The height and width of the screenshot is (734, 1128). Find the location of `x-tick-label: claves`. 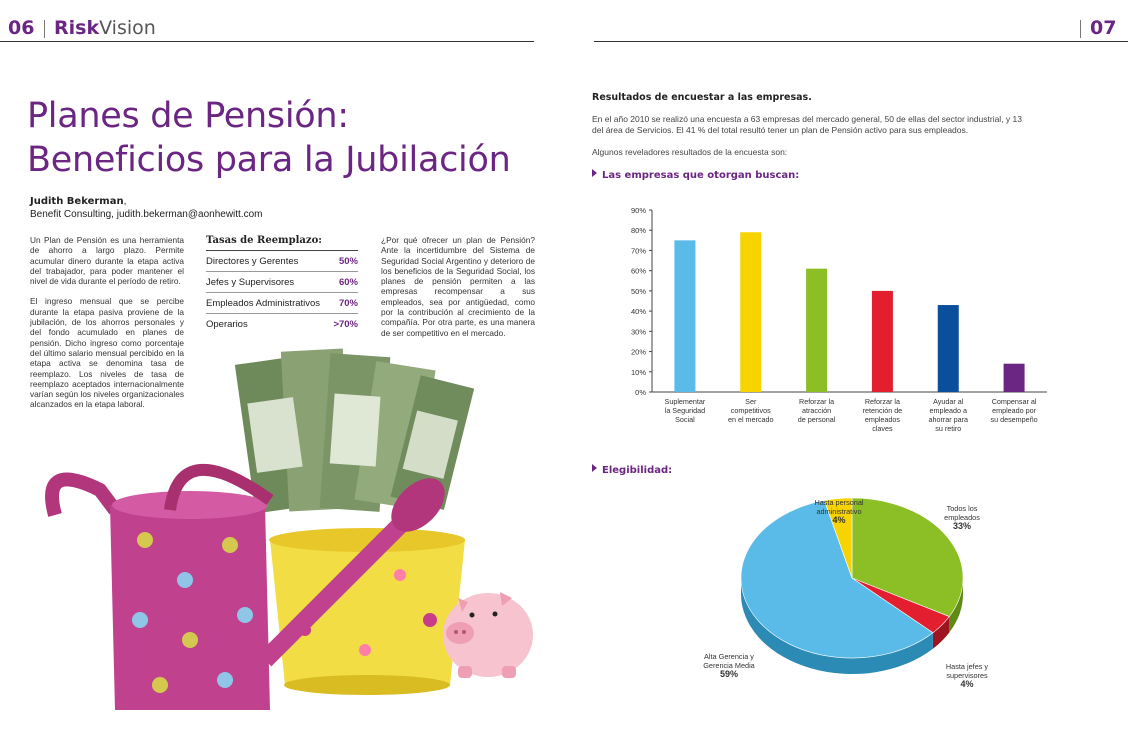

x-tick-label: claves is located at coordinates (882, 428).